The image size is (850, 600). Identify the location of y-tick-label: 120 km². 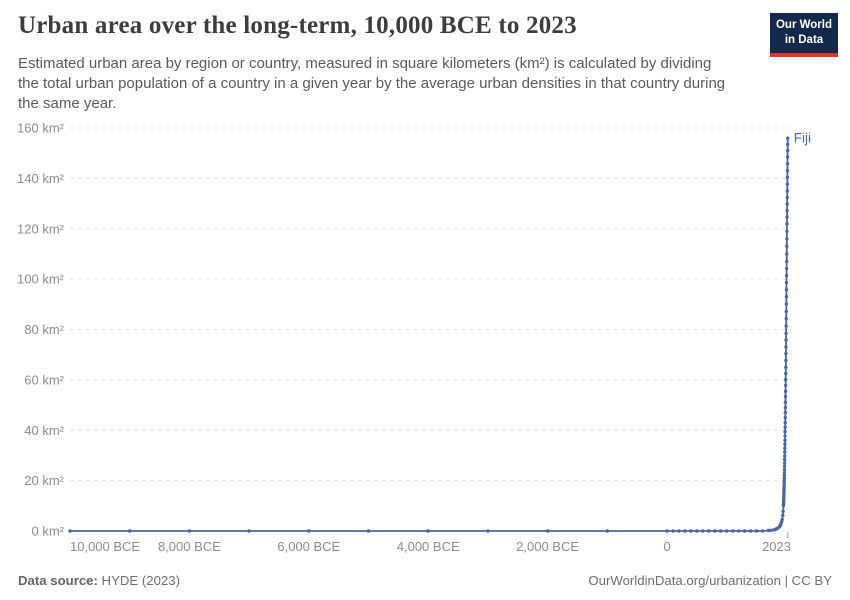
(41, 228).